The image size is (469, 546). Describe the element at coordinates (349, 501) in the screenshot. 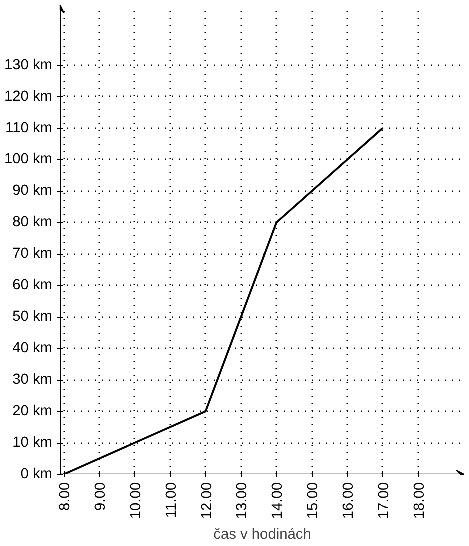

I see `x-tick-label: 16.00` at that location.